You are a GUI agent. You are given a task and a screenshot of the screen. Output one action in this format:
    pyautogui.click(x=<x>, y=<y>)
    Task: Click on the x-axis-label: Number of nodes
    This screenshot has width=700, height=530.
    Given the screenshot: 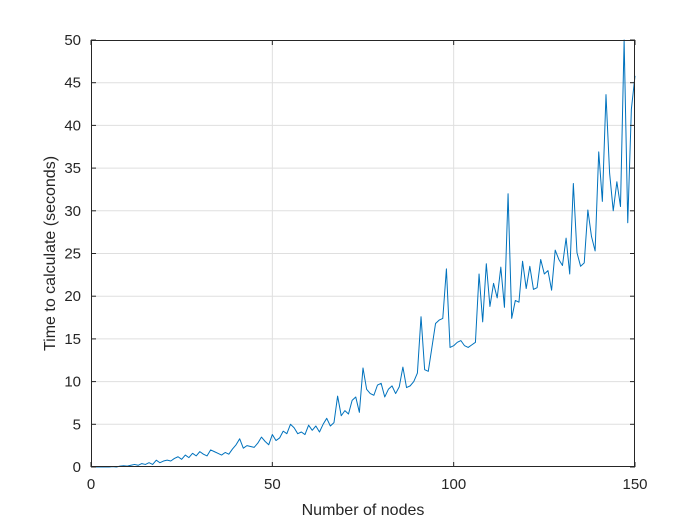 What is the action you would take?
    pyautogui.click(x=363, y=510)
    